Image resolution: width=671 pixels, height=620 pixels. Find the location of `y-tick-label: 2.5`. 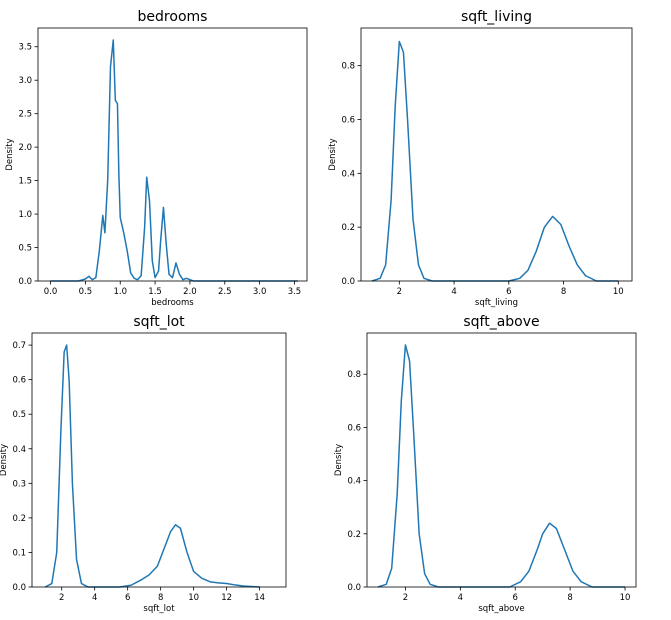

y-tick-label: 2.5 is located at coordinates (25, 115).